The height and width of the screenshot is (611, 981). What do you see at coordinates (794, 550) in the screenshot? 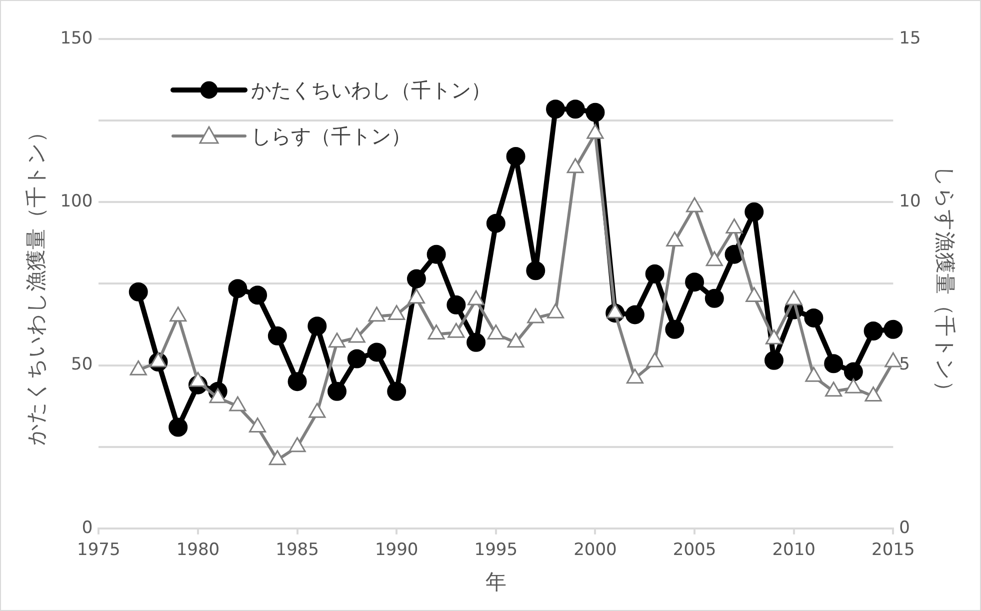
I see `x-tick-label: 2010` at bounding box center [794, 550].